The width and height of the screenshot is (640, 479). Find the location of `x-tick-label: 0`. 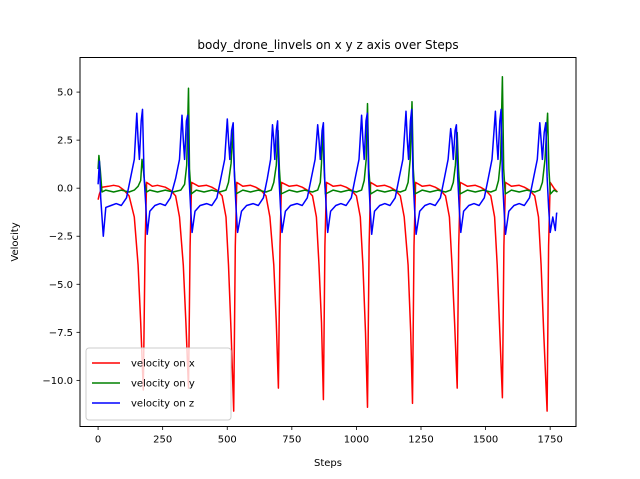

x-tick-label: 0 is located at coordinates (98, 440).